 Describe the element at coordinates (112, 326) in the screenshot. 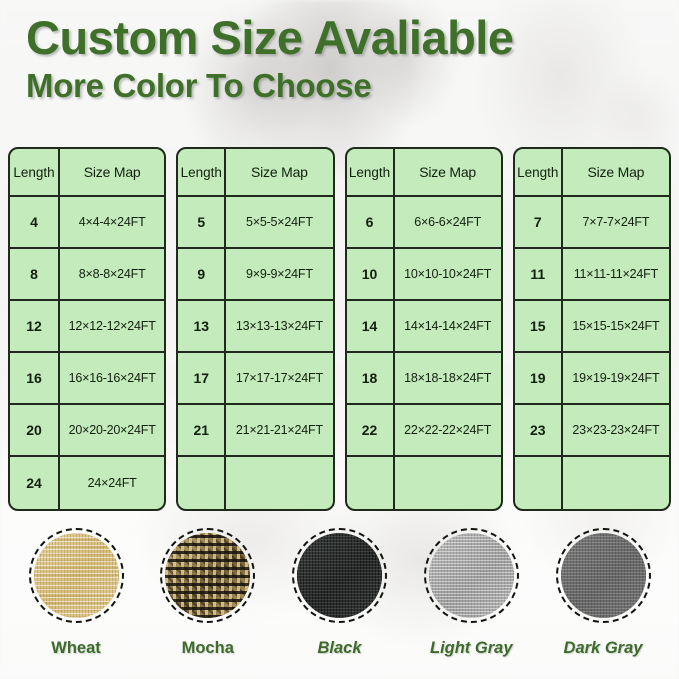

I see `cell-size-map: 12×12-12×24FT` at that location.